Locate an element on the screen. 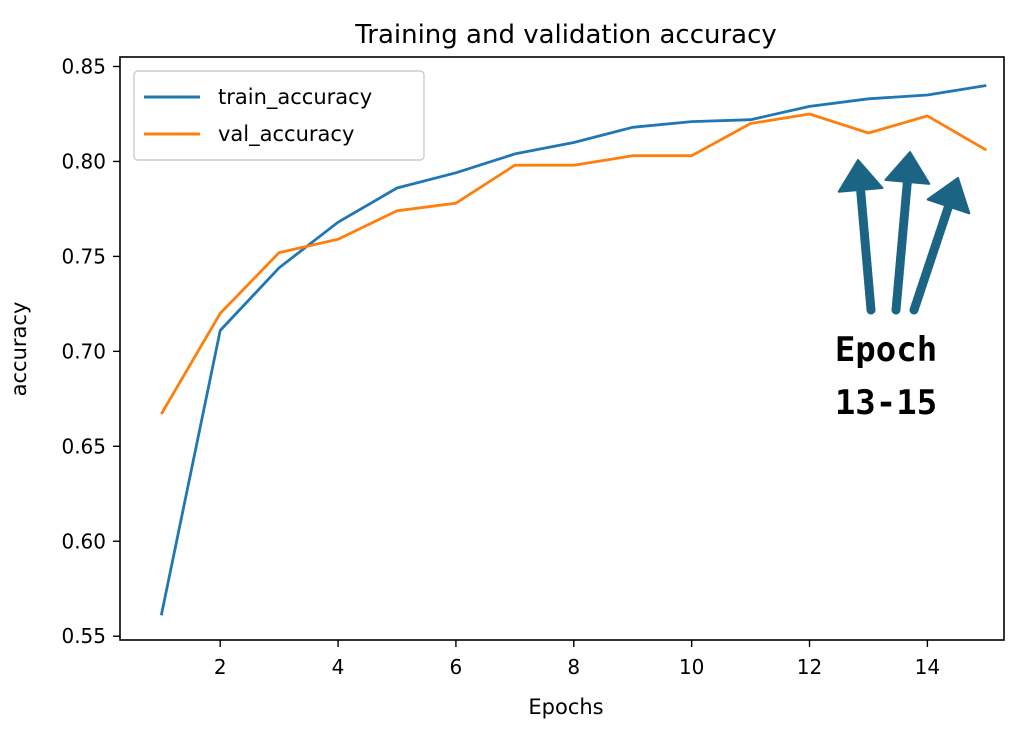 This screenshot has width=1036, height=732. legend: train_accuracy val_accuracy is located at coordinates (279, 115).